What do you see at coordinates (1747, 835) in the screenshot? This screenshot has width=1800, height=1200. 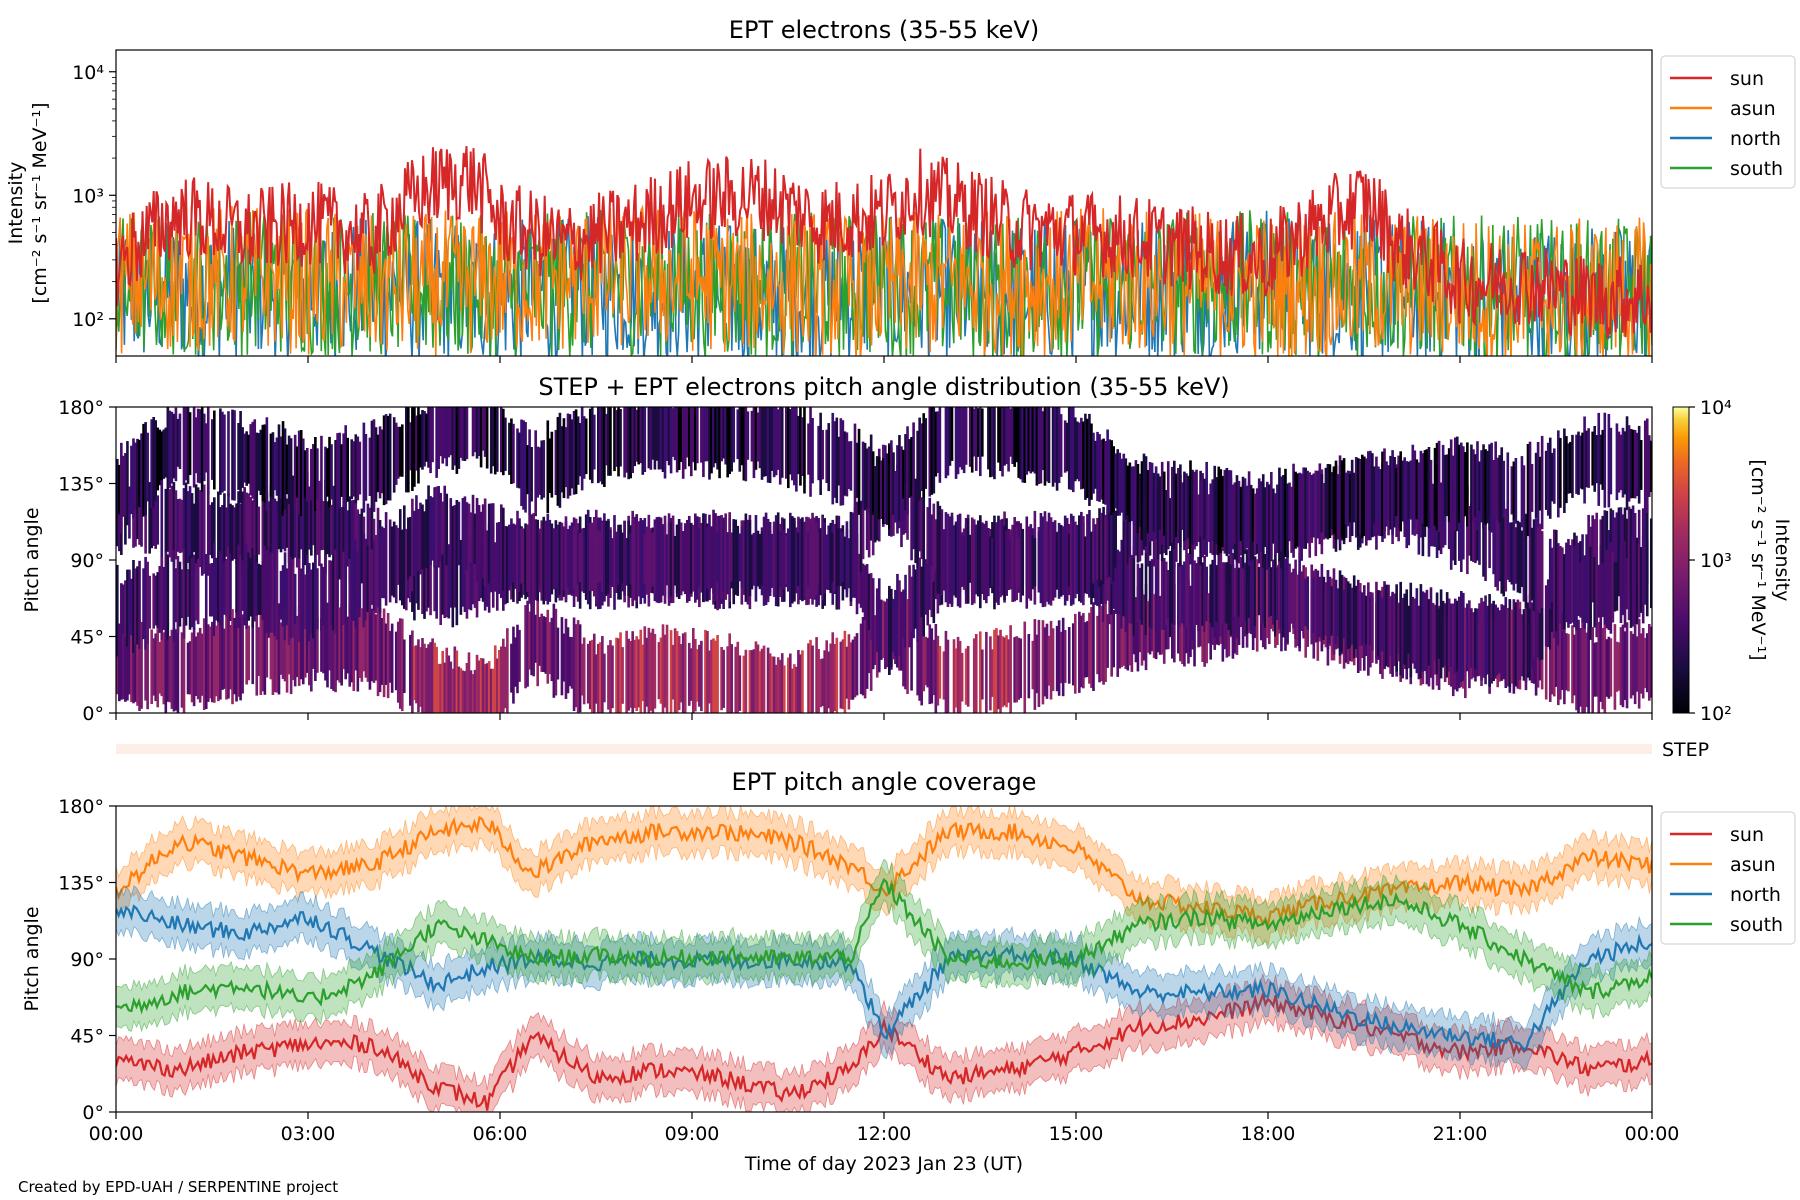 I see `legend-label-sun: sun` at bounding box center [1747, 835].